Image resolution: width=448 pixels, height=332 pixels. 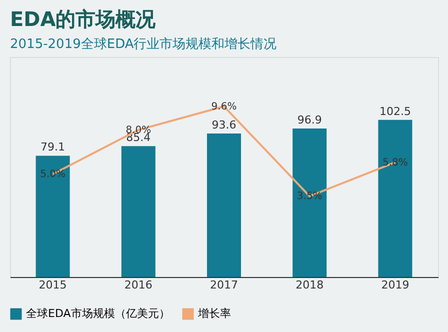 I want to click on legend-label: 增长率, so click(x=214, y=313).